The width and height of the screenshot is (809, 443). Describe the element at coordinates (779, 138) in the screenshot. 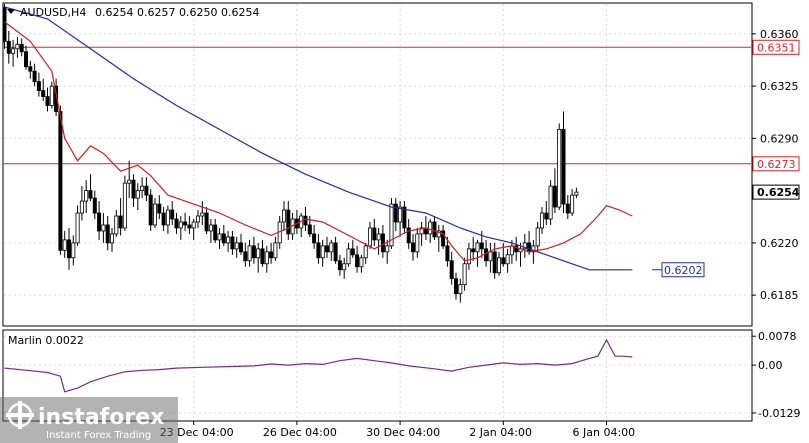

I see `price-tick-label: 0.6290` at that location.